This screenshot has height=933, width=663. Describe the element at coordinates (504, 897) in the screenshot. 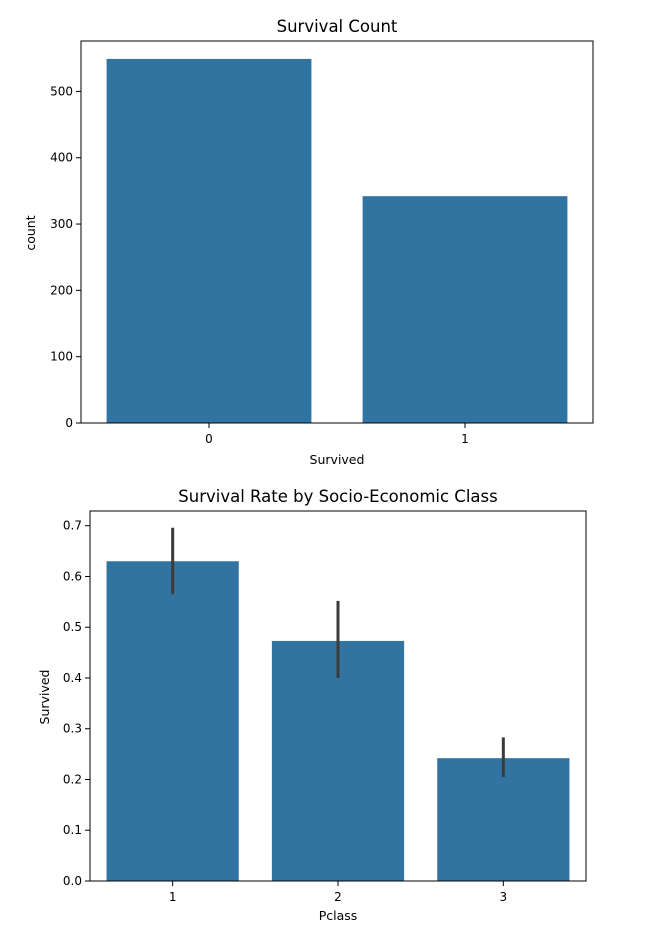

I see `x-tick-label: 3` at that location.